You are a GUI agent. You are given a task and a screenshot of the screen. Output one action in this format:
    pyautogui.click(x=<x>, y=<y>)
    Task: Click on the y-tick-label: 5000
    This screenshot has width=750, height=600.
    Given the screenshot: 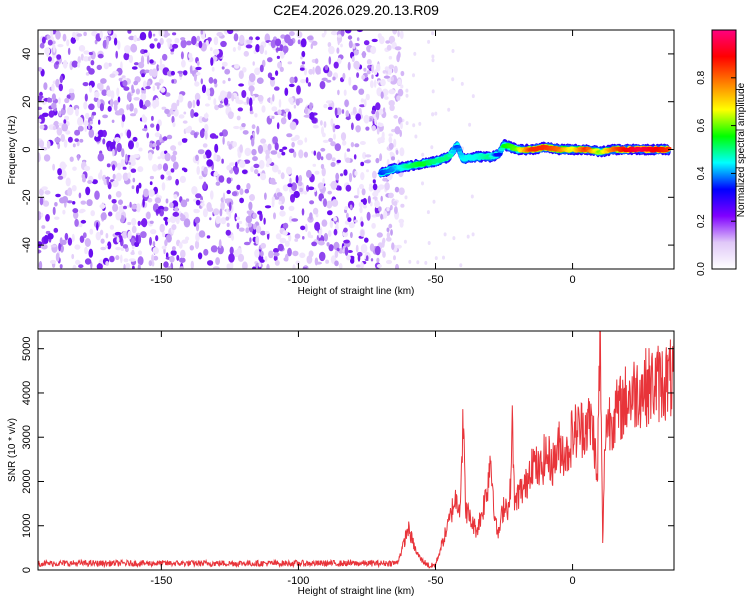 What is the action you would take?
    pyautogui.click(x=27, y=348)
    